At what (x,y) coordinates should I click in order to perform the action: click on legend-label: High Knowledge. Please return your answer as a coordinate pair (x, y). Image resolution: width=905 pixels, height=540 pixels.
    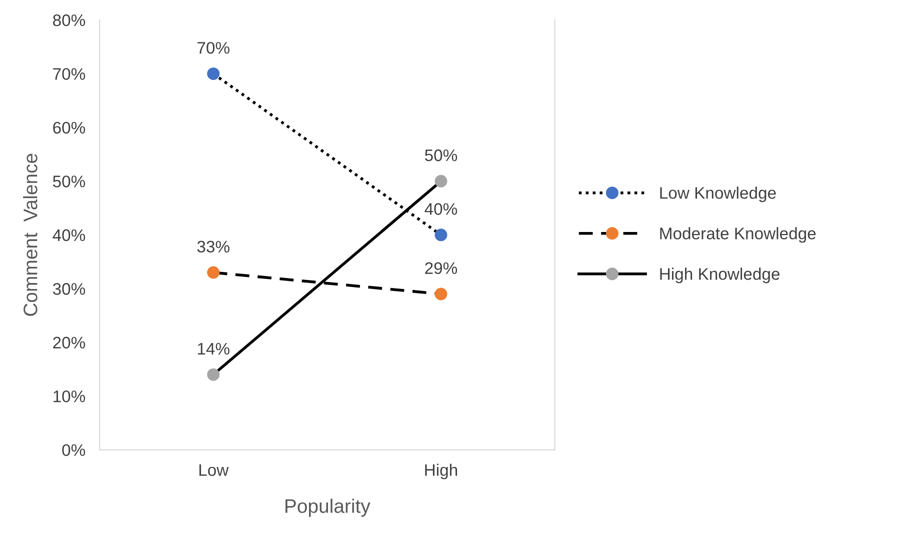
    Looking at the image, I should click on (720, 276).